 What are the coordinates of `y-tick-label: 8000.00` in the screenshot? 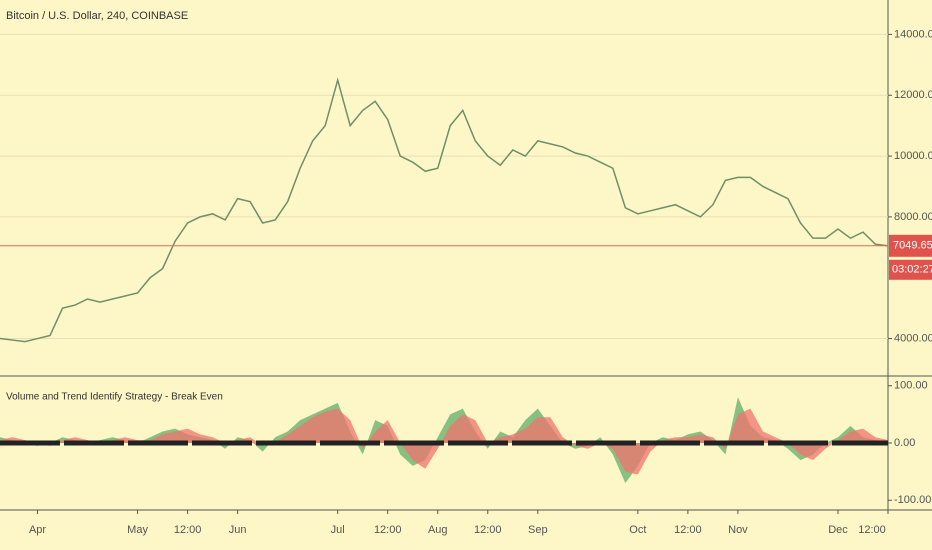 It's located at (913, 217).